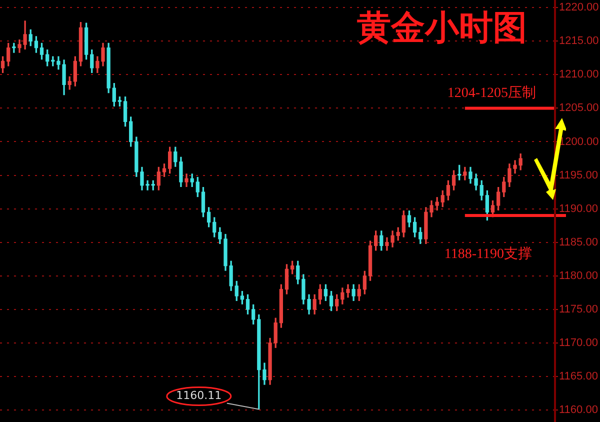  What do you see at coordinates (488, 254) in the screenshot?
I see `ref-line-label: 1188-1190支撑` at bounding box center [488, 254].